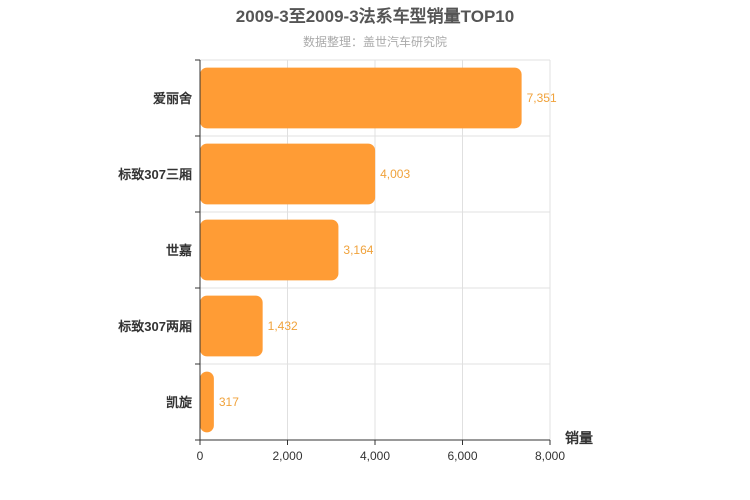  I want to click on category-label: 凯旋, so click(179, 402).